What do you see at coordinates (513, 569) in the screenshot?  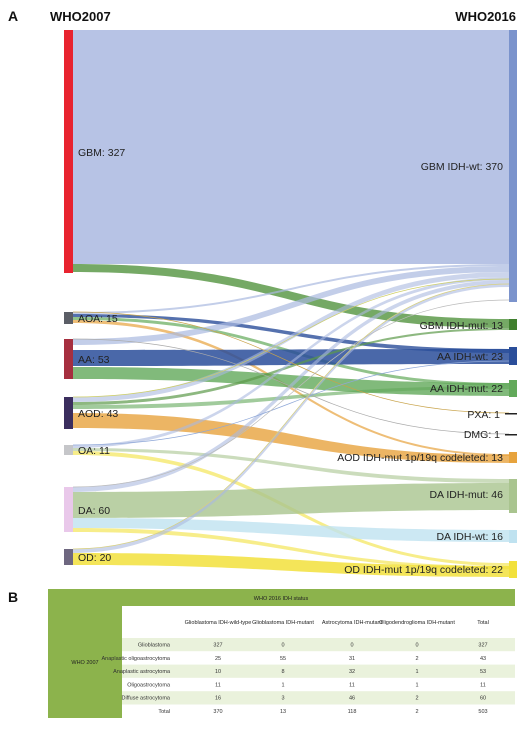 I see `node-od-codel` at bounding box center [513, 569].